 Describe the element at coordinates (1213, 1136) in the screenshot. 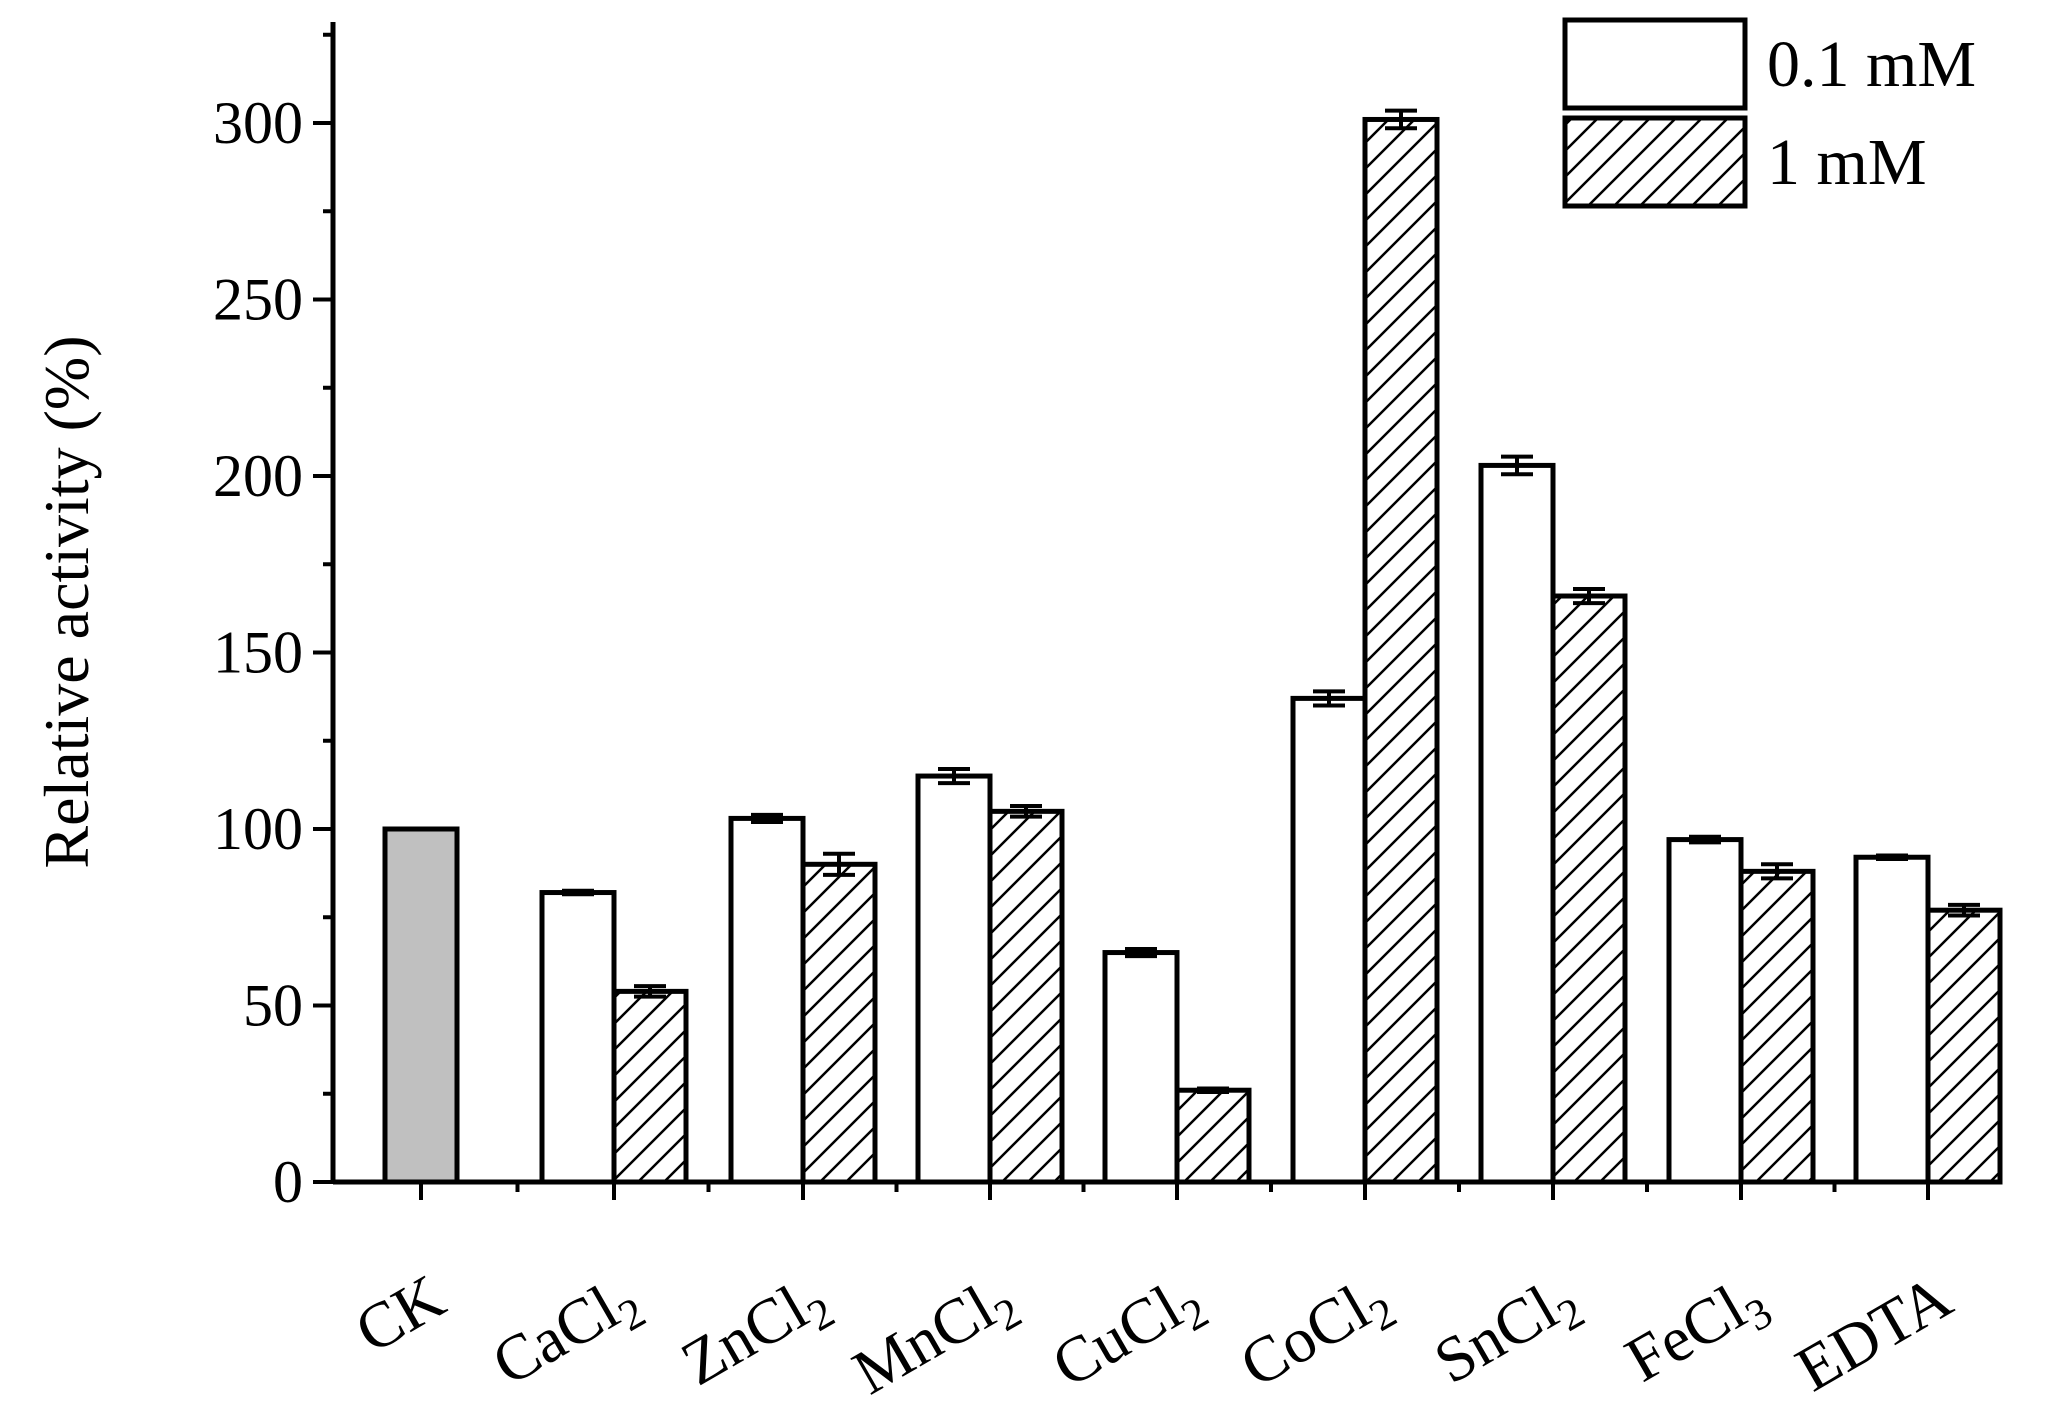

I see `bar-1mm-cucl` at that location.